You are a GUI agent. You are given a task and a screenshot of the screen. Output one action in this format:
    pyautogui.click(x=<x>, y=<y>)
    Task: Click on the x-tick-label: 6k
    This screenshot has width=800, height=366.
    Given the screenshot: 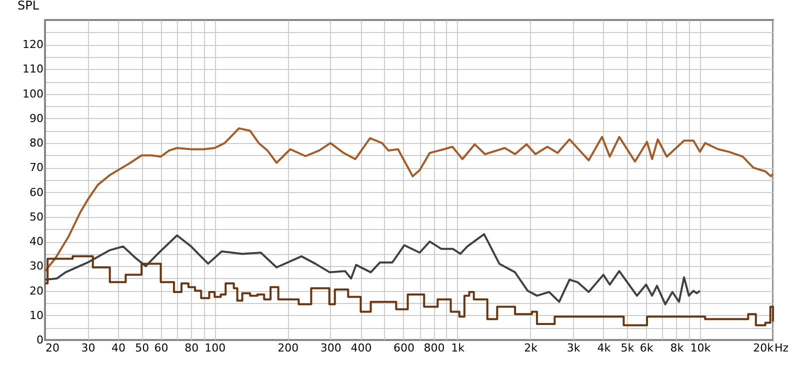 What is the action you would take?
    pyautogui.click(x=647, y=348)
    